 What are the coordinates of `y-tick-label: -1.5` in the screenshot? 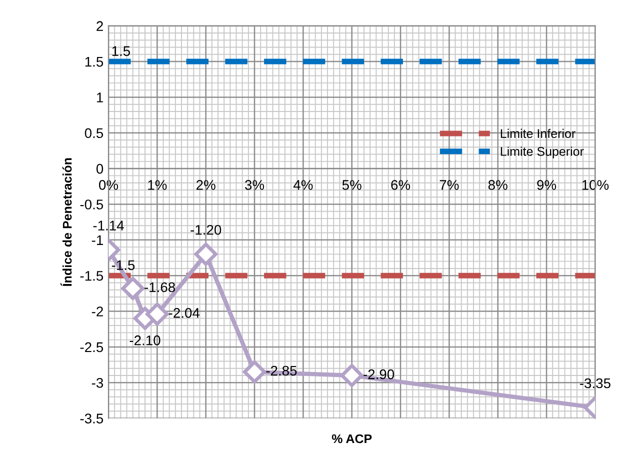 It's located at (92, 276).